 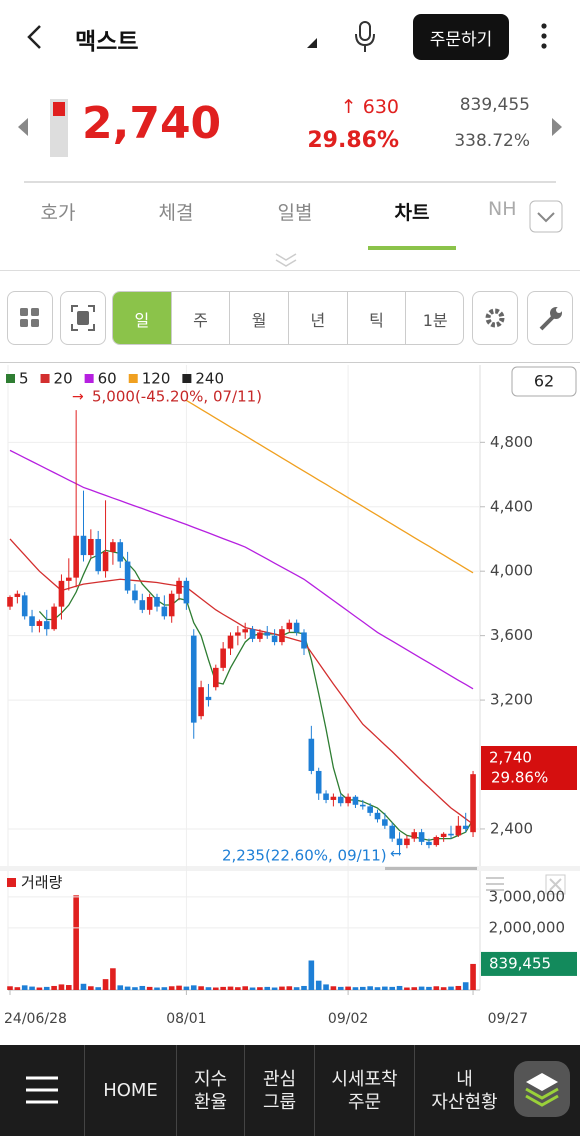 What do you see at coordinates (59, 128) in the screenshot?
I see `price-range-bar` at bounding box center [59, 128].